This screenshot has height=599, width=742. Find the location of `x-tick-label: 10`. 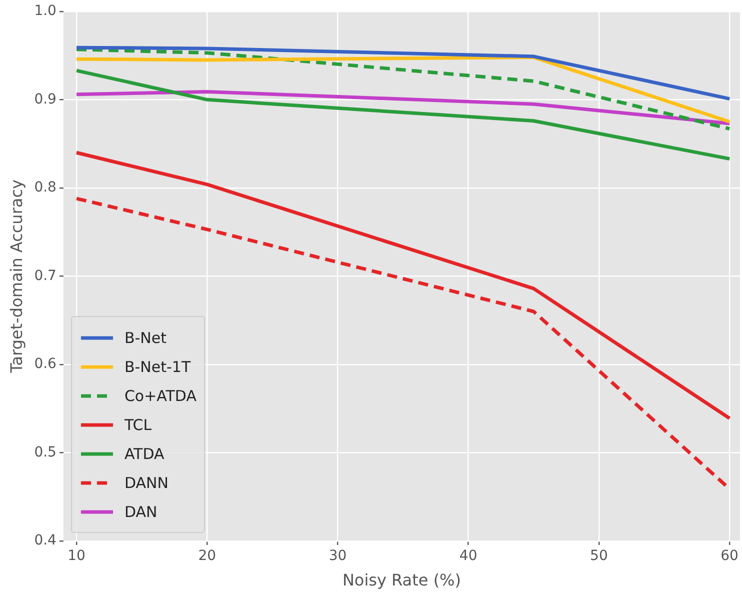

x-tick-label: 10 is located at coordinates (77, 556).